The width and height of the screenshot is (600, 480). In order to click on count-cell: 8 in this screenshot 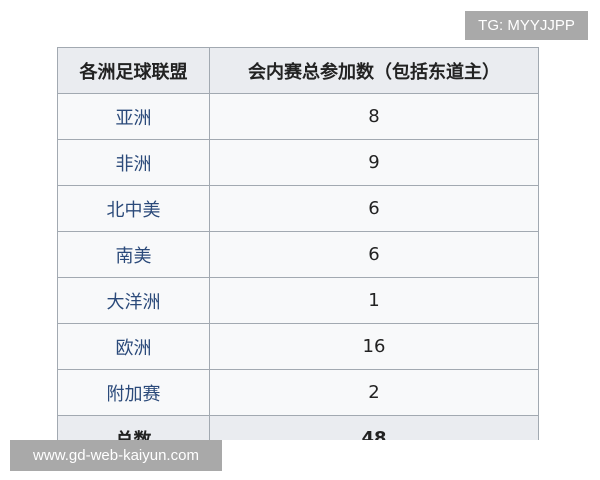, I will do `click(374, 116)`.